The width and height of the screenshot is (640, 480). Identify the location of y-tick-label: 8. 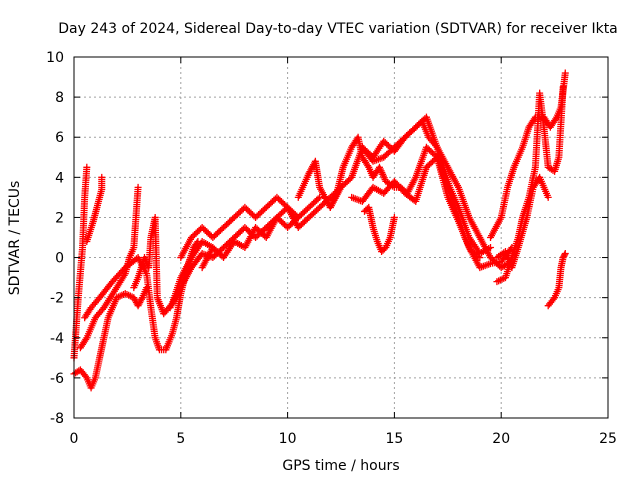
(59, 98).